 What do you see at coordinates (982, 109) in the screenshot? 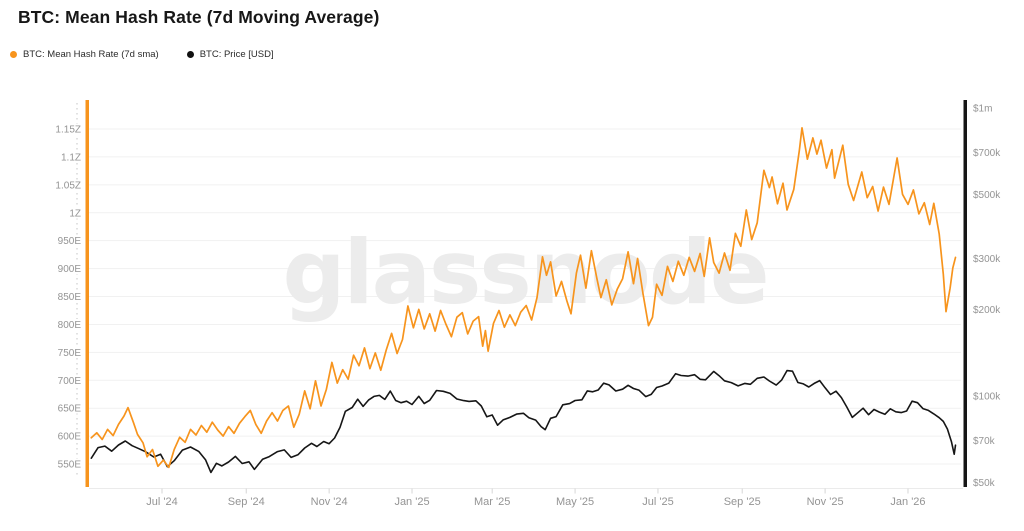
I see `right-axis-label: $1m` at bounding box center [982, 109].